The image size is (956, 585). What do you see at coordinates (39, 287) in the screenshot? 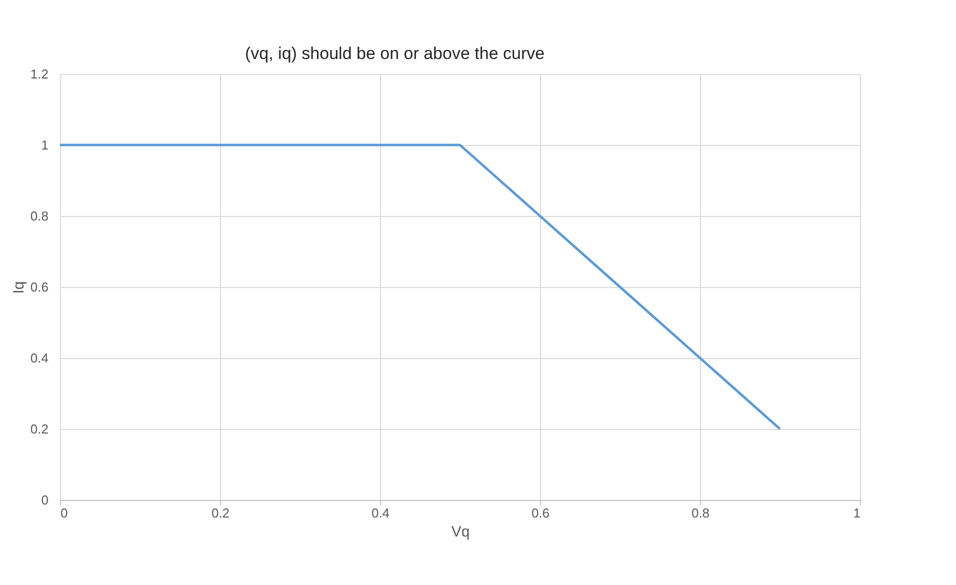
I see `y-tick-label: 0.6` at bounding box center [39, 287].